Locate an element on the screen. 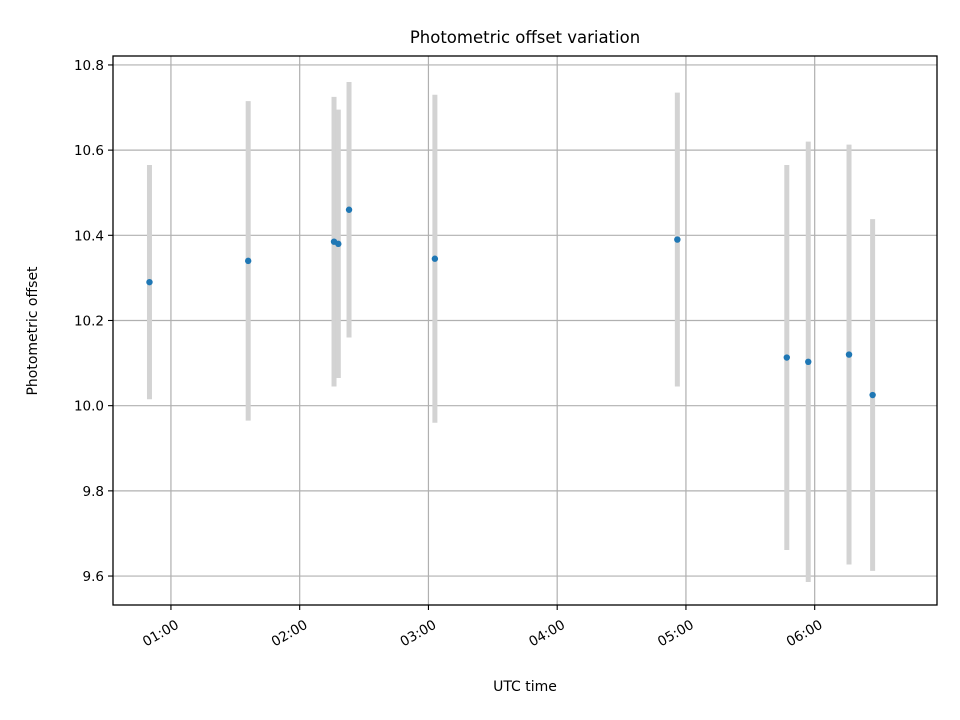 The height and width of the screenshot is (720, 960). y-tick-label: 10.2 is located at coordinates (89, 321).